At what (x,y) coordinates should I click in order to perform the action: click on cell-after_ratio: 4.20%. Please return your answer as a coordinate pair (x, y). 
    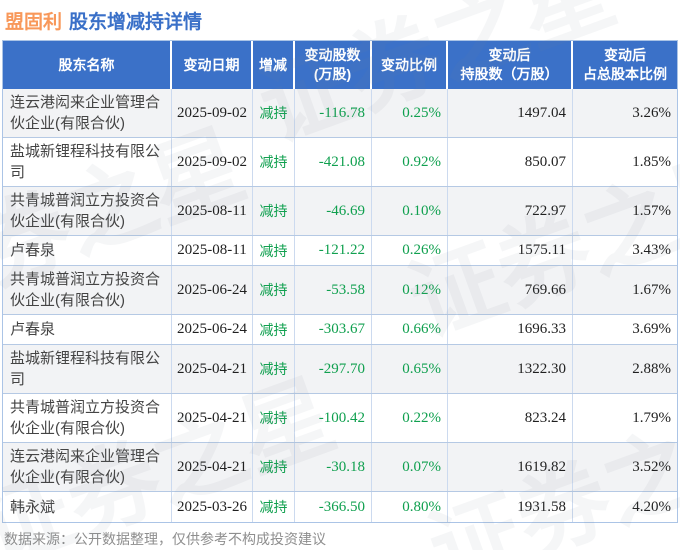
    Looking at the image, I should click on (651, 506).